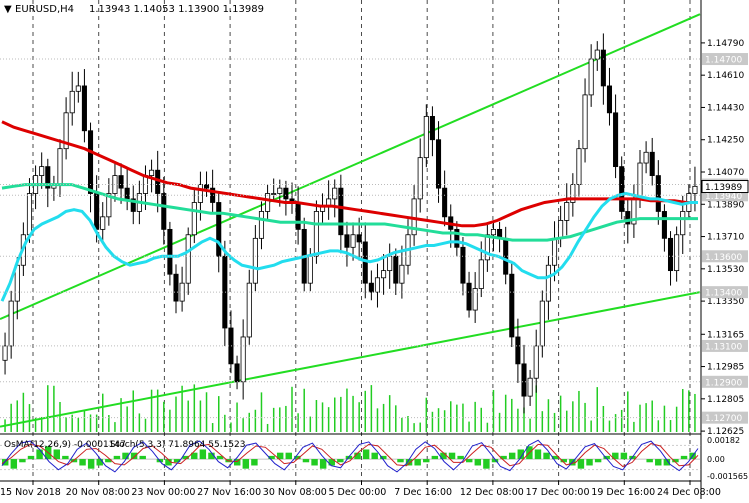  Describe the element at coordinates (723, 258) in the screenshot. I see `price-level-label: 1.13600` at that location.